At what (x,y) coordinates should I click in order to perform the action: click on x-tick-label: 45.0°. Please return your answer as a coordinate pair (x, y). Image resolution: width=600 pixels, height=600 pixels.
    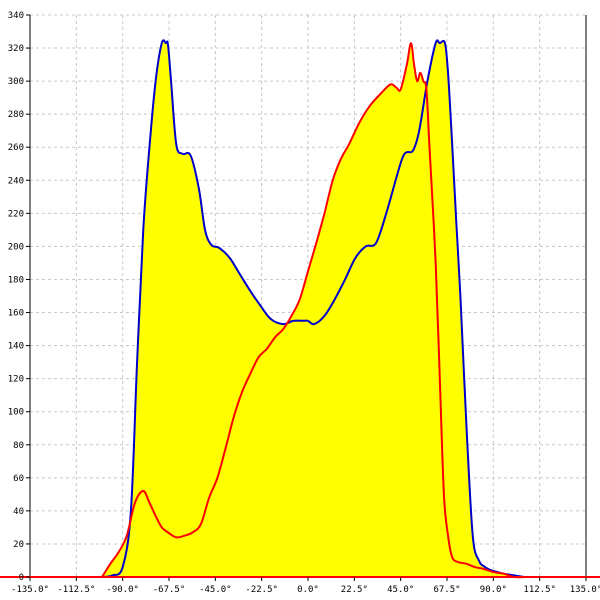
    Looking at the image, I should click on (400, 590).